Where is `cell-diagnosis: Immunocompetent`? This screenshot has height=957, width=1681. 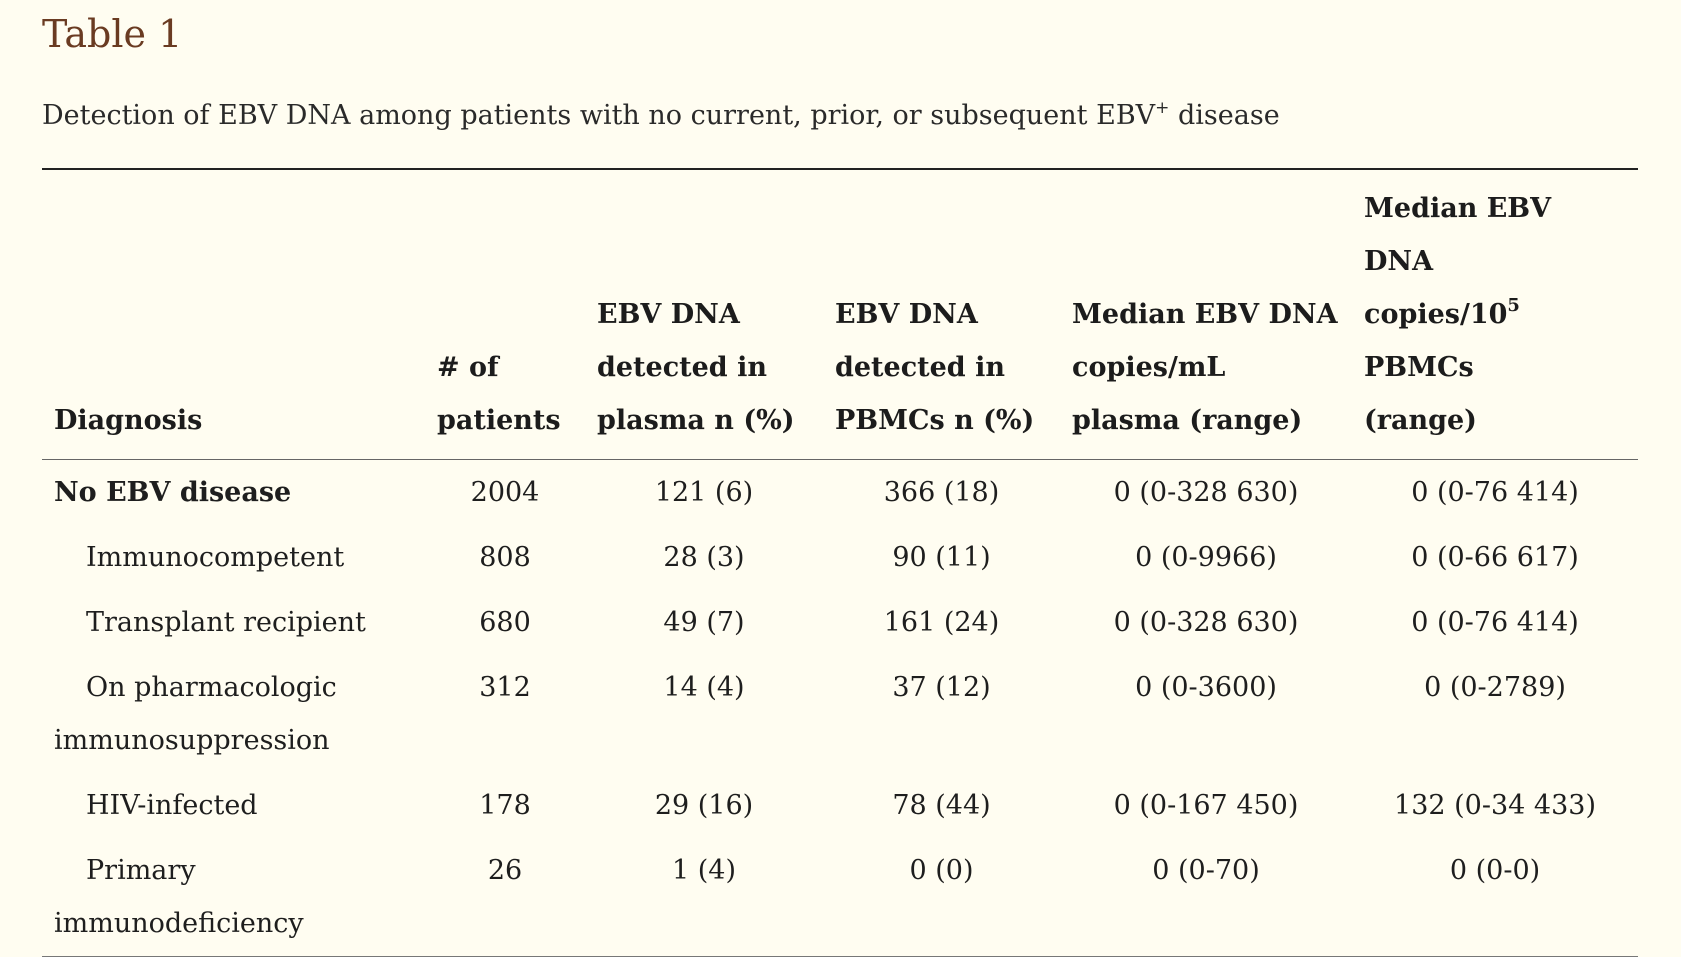
cell-diagnosis: Immunocompetent is located at coordinates (215, 557).